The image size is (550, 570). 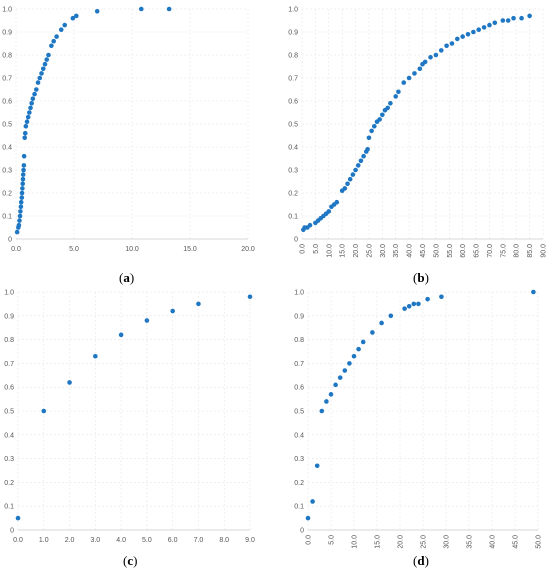 I want to click on chart-b-xtick-label: 75.0, so click(x=503, y=251).